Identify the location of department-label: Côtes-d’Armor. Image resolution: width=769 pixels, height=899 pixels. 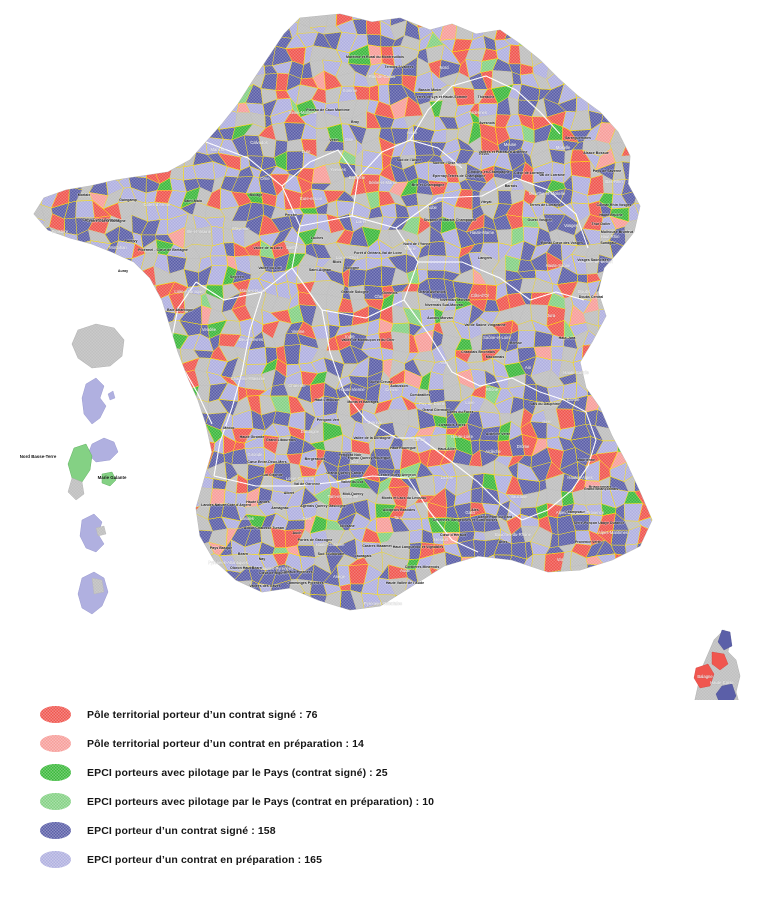
(158, 204).